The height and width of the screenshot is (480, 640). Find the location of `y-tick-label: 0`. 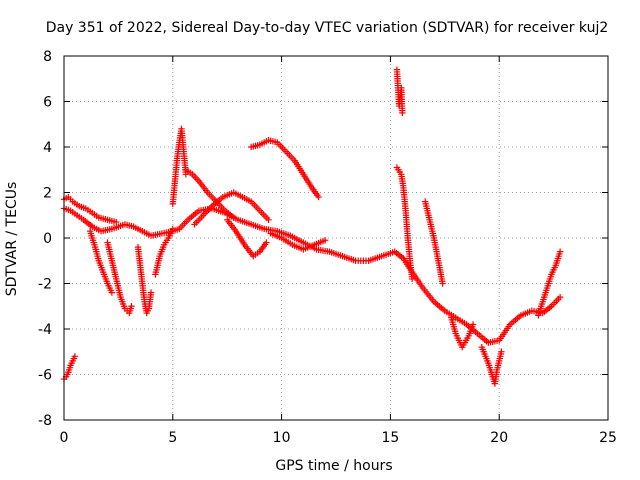

y-tick-label: 0 is located at coordinates (47, 239).